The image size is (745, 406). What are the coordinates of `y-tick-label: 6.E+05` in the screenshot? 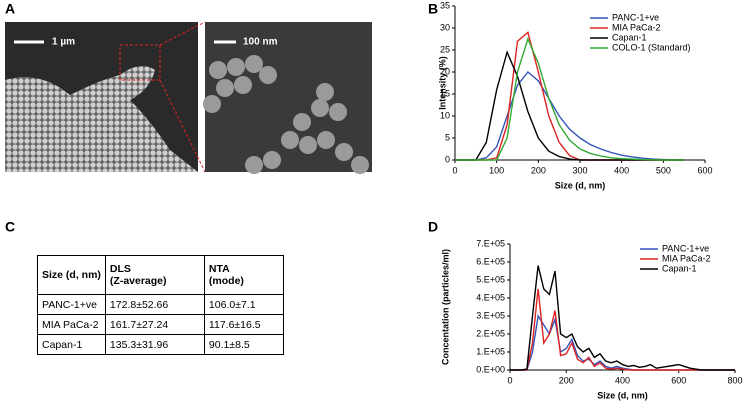 It's located at (490, 261).